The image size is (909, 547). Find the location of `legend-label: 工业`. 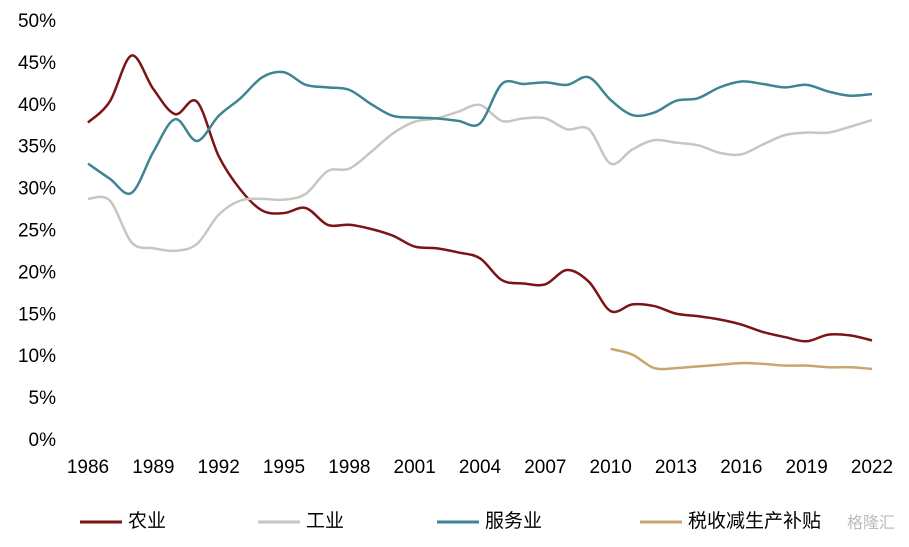

legend-label: 工业 is located at coordinates (325, 521).